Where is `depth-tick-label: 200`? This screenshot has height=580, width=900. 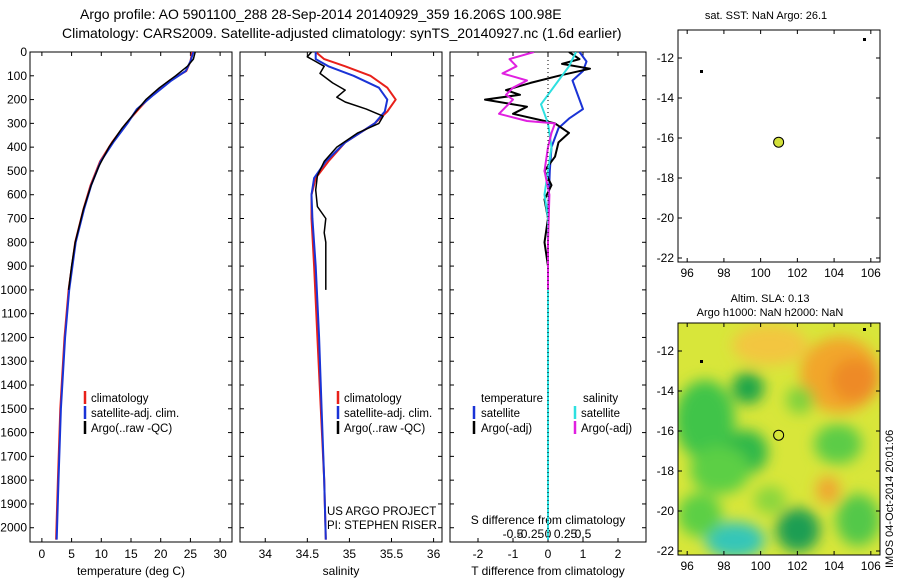
depth-tick-label: 200 is located at coordinates (17, 100).